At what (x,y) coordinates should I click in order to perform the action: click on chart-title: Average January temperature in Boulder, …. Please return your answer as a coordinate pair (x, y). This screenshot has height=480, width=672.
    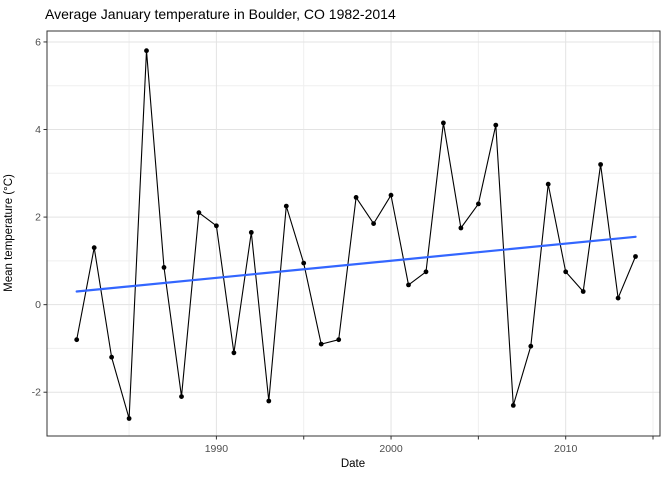
    Looking at the image, I should click on (220, 14).